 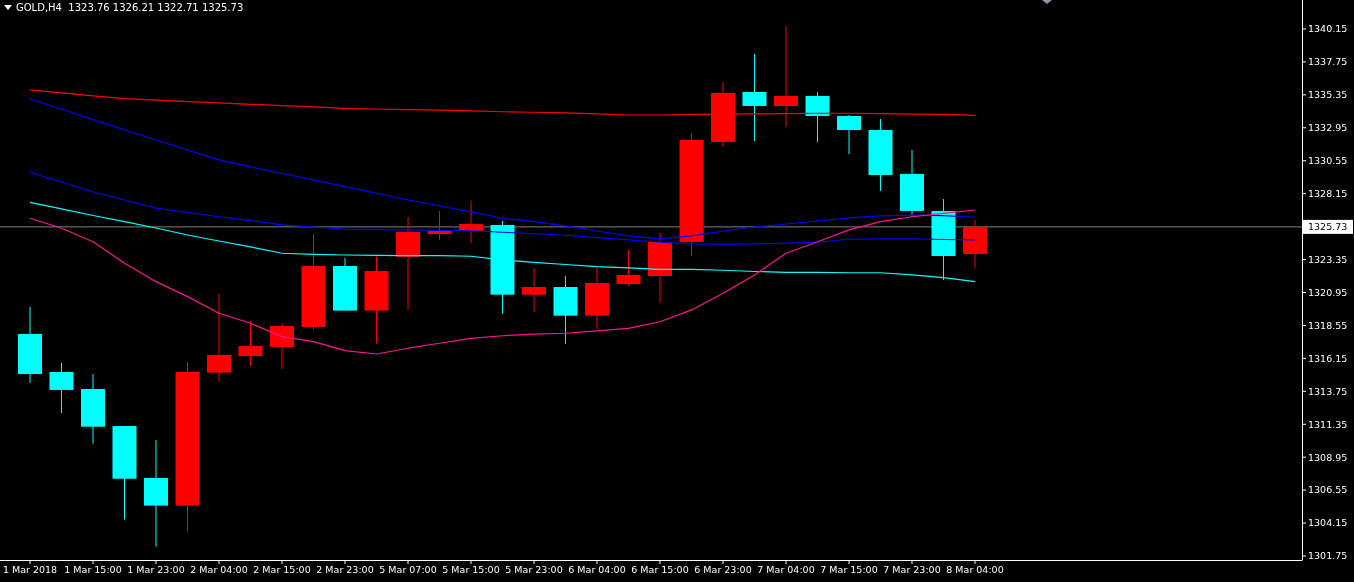 What do you see at coordinates (975, 569) in the screenshot?
I see `x-tick-label: 8 Mar 04:00` at bounding box center [975, 569].